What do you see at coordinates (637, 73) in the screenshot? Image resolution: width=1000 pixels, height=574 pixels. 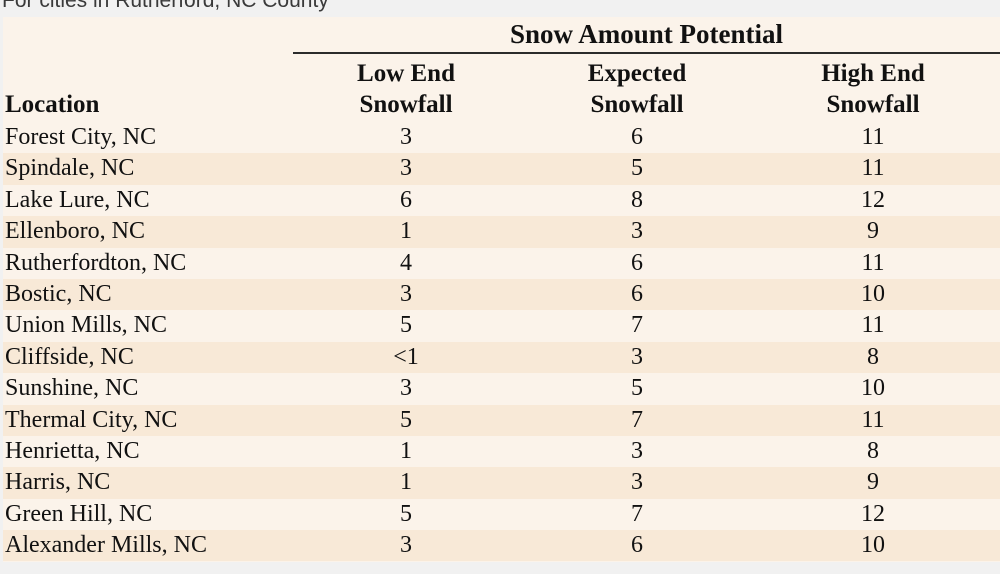 I see `column-header-expected-line1: Expected` at bounding box center [637, 73].